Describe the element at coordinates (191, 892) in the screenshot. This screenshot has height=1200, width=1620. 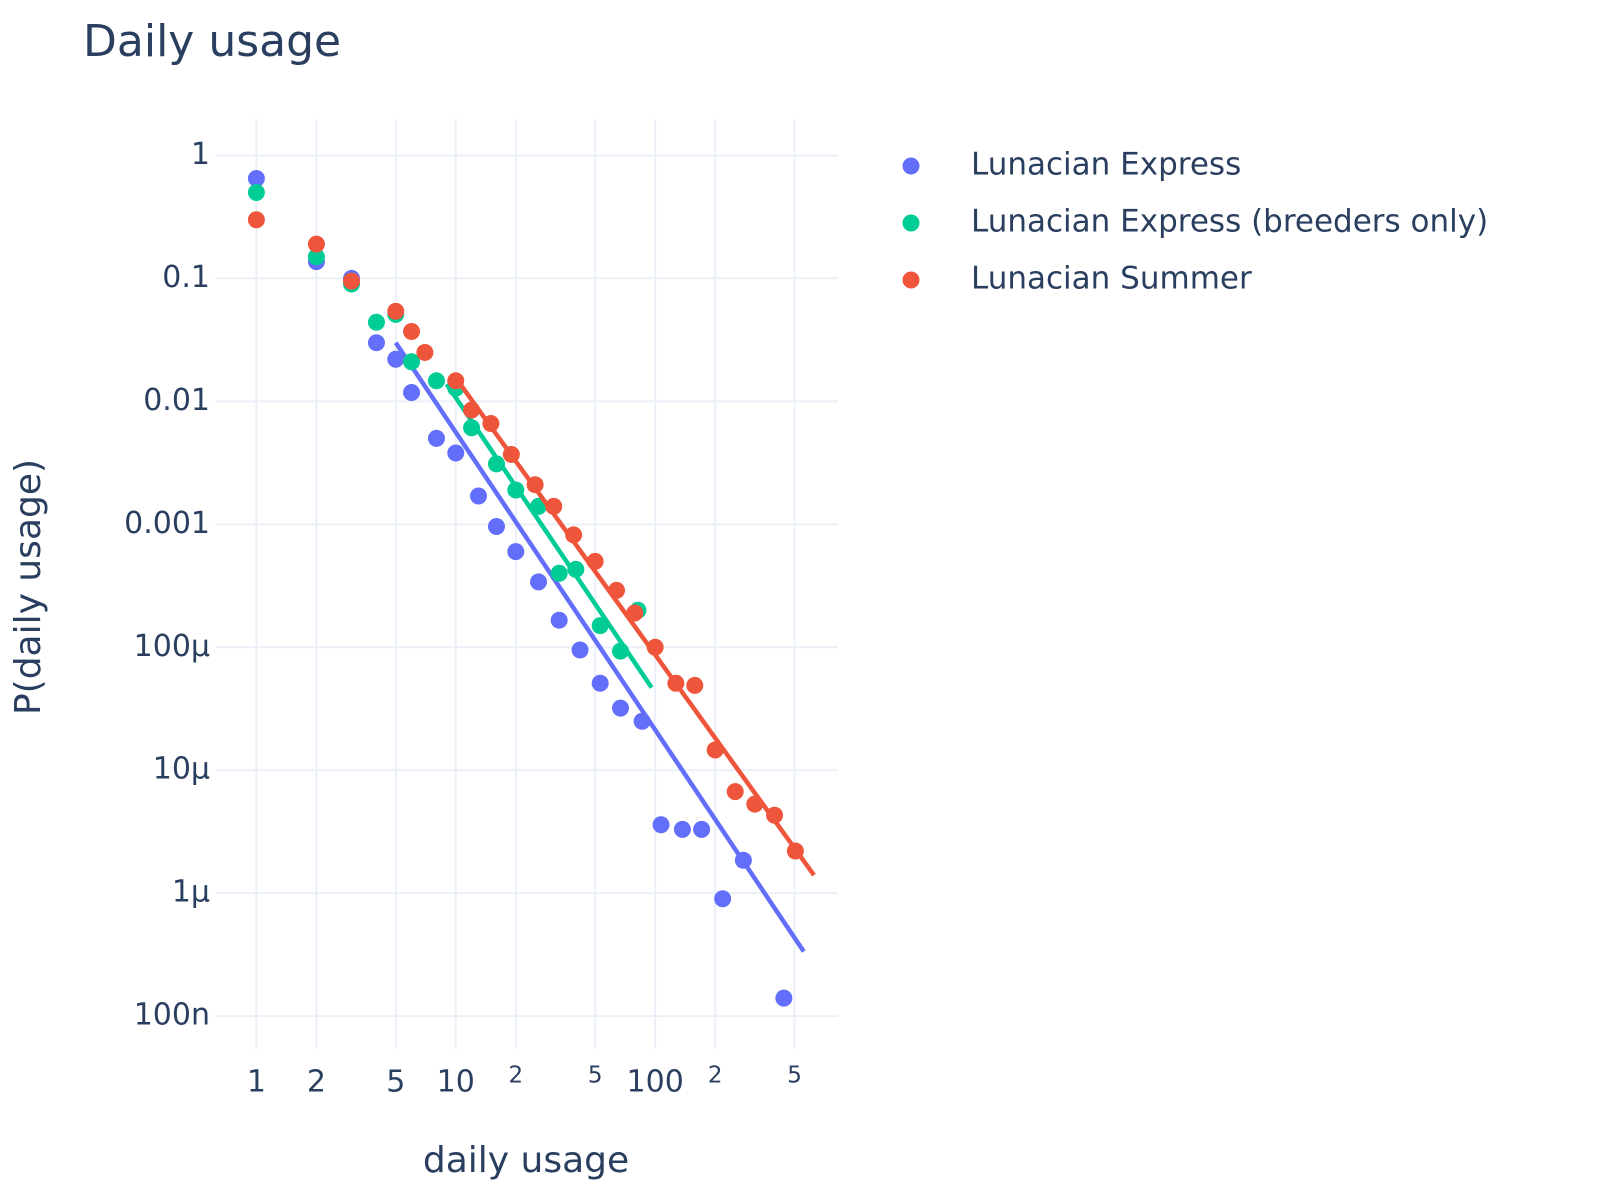
I see `y-tick-label: 1μ` at that location.